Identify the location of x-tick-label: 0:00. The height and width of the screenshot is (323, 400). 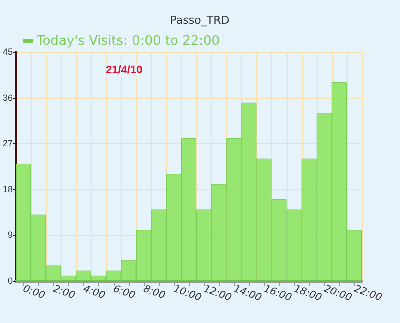
(34, 293).